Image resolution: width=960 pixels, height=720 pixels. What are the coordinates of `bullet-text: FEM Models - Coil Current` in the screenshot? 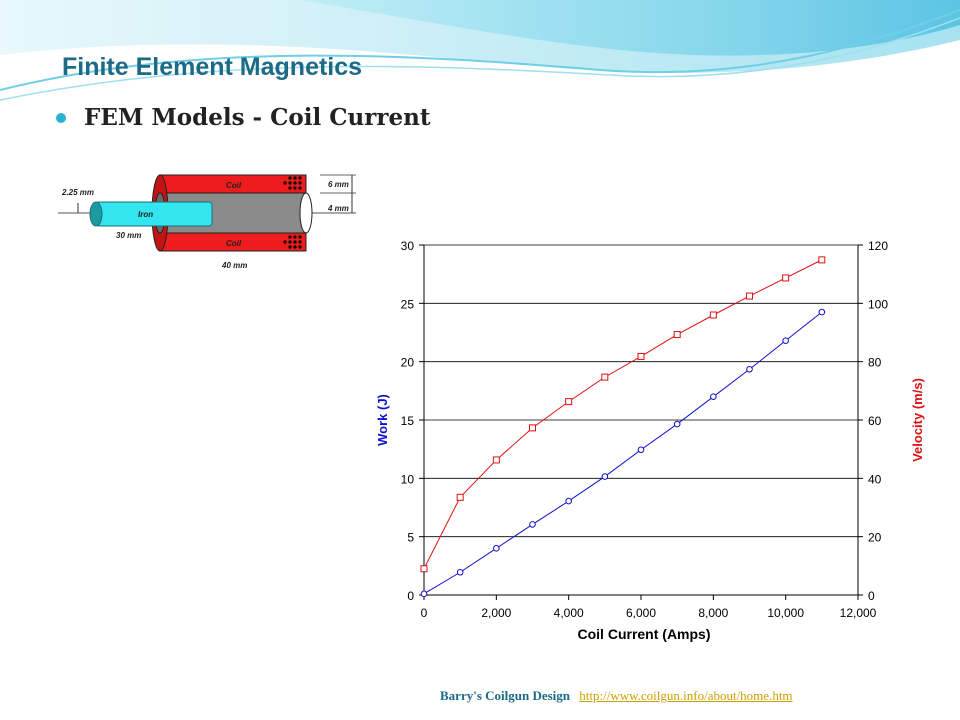 It's located at (257, 117).